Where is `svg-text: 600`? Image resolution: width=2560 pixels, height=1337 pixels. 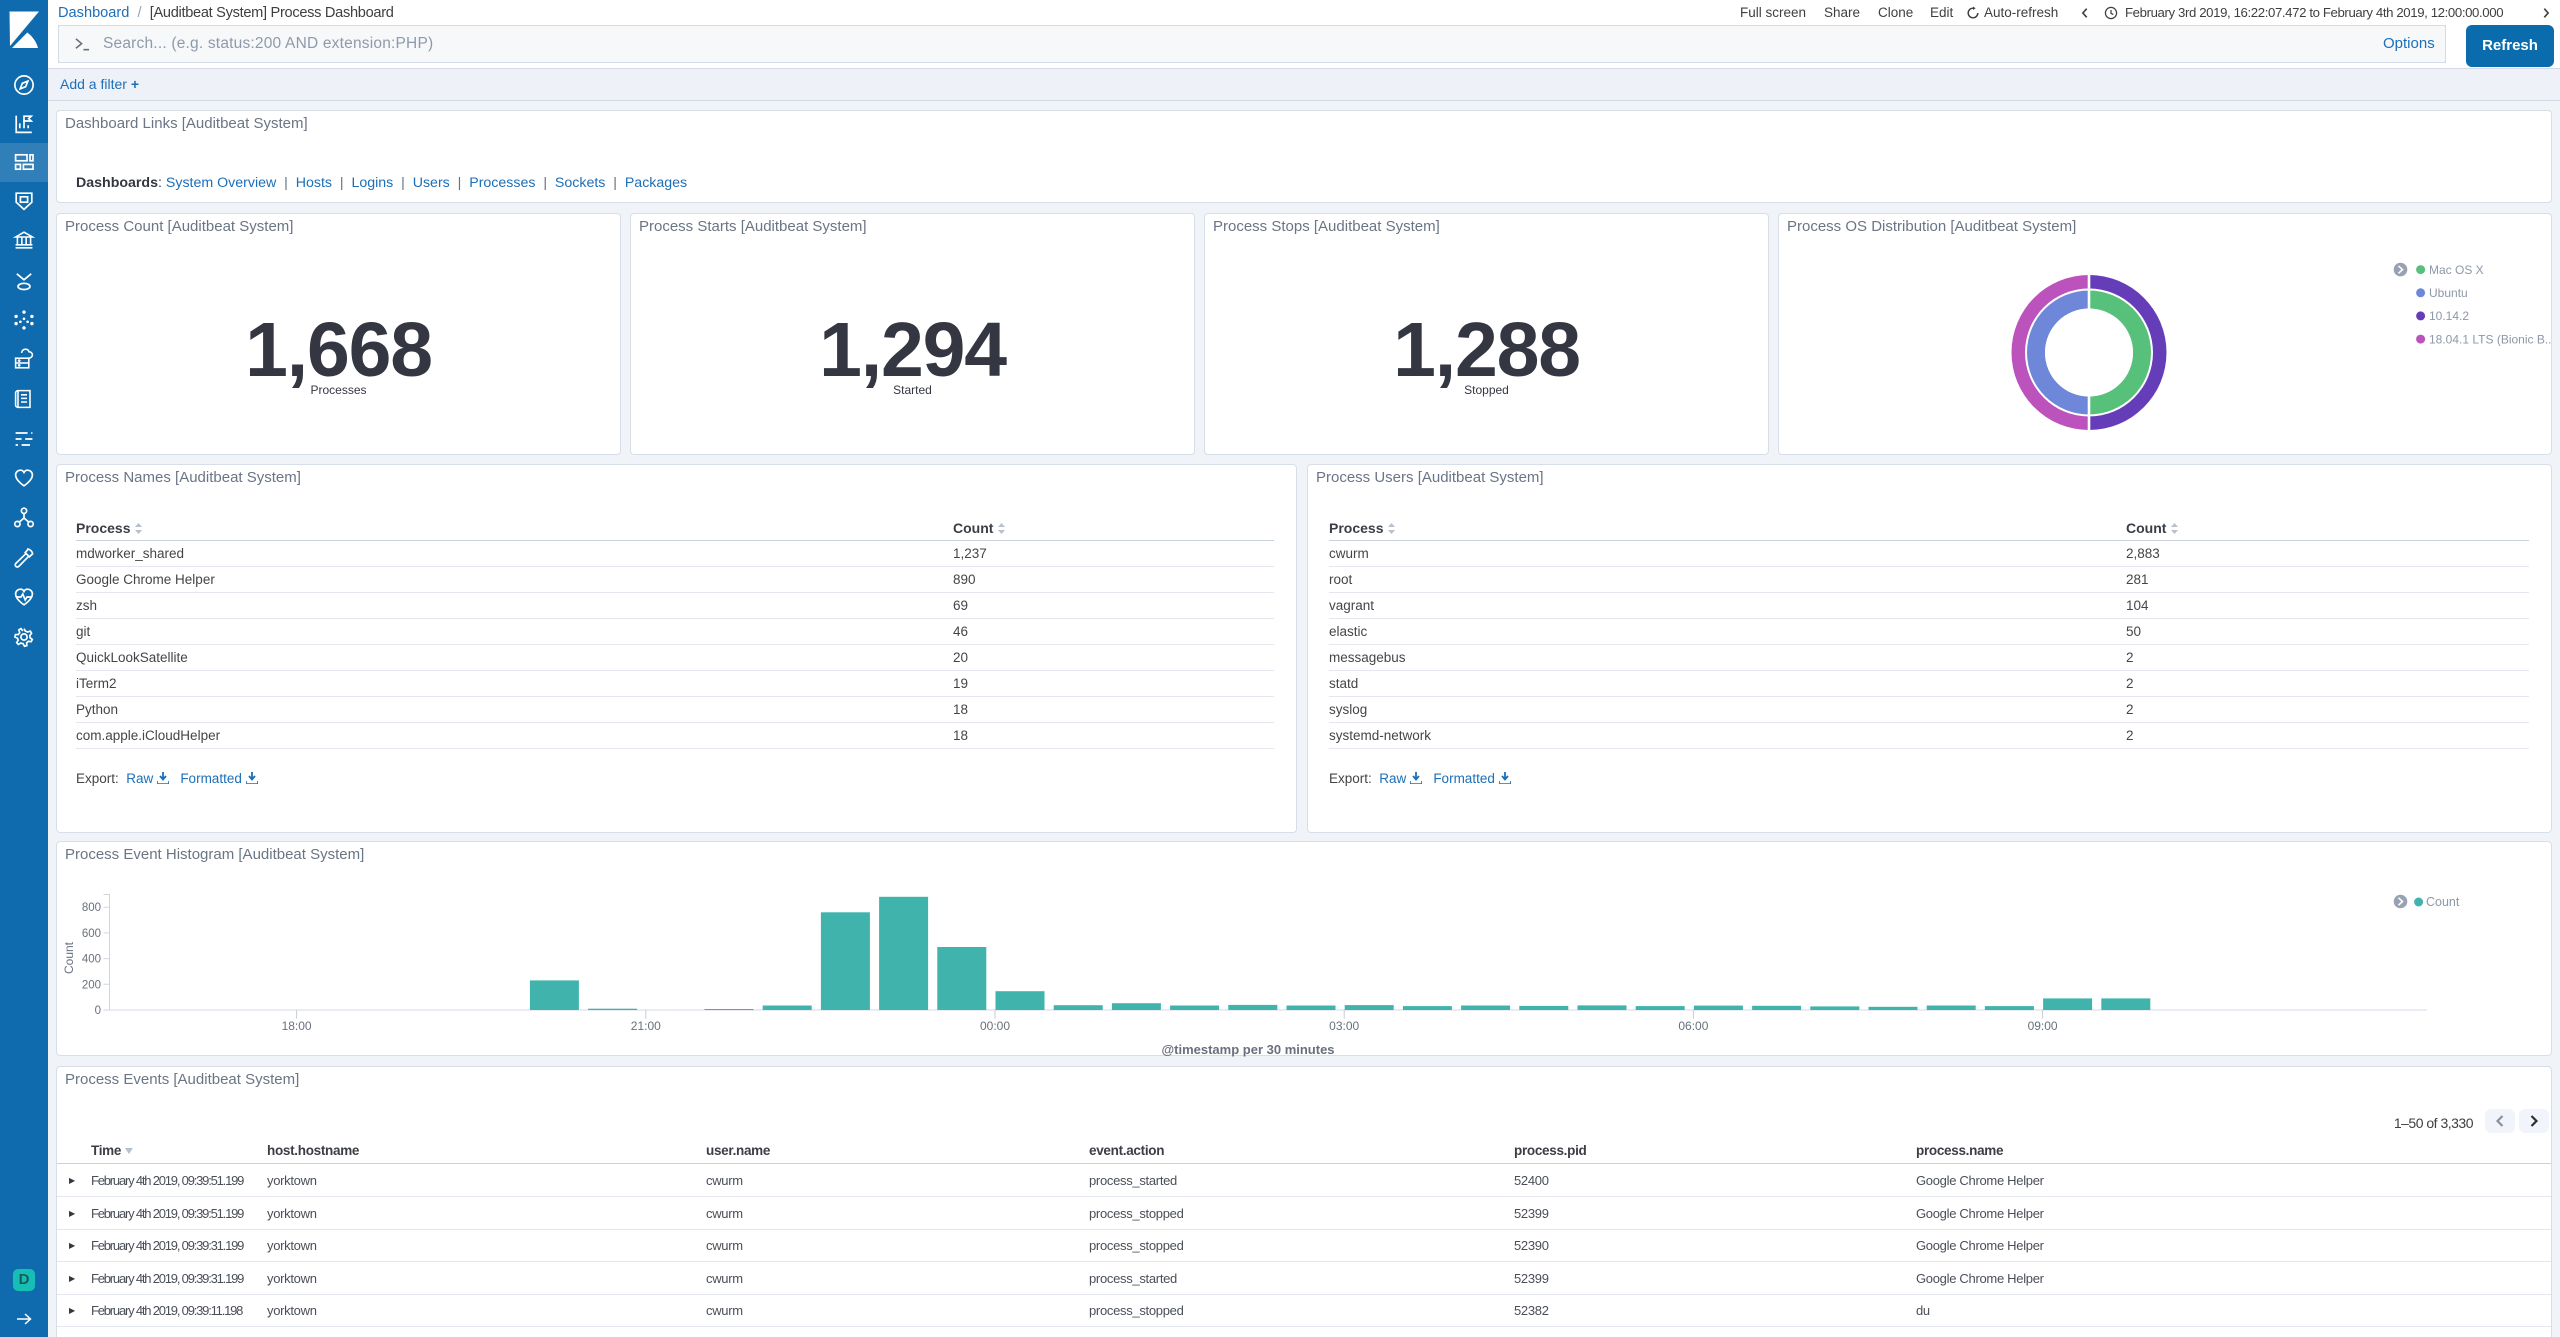 svg-text: 600 is located at coordinates (91, 934).